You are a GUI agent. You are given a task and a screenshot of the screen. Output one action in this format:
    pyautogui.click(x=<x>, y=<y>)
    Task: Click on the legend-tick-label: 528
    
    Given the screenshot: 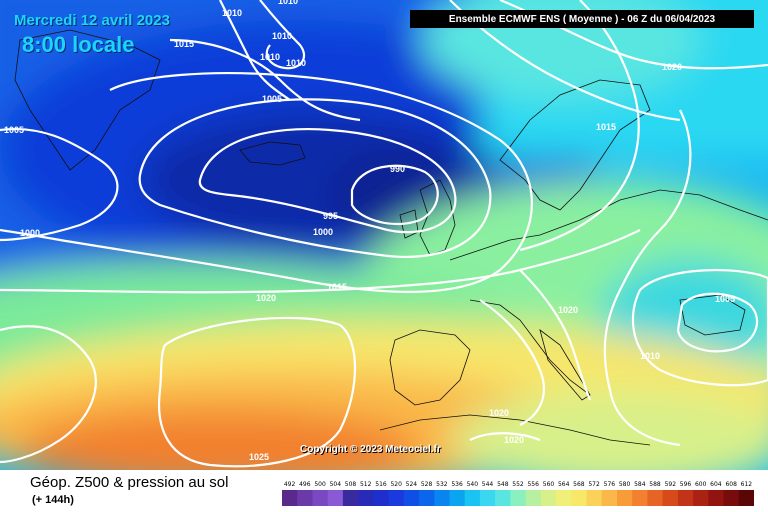 What is the action you would take?
    pyautogui.click(x=427, y=484)
    